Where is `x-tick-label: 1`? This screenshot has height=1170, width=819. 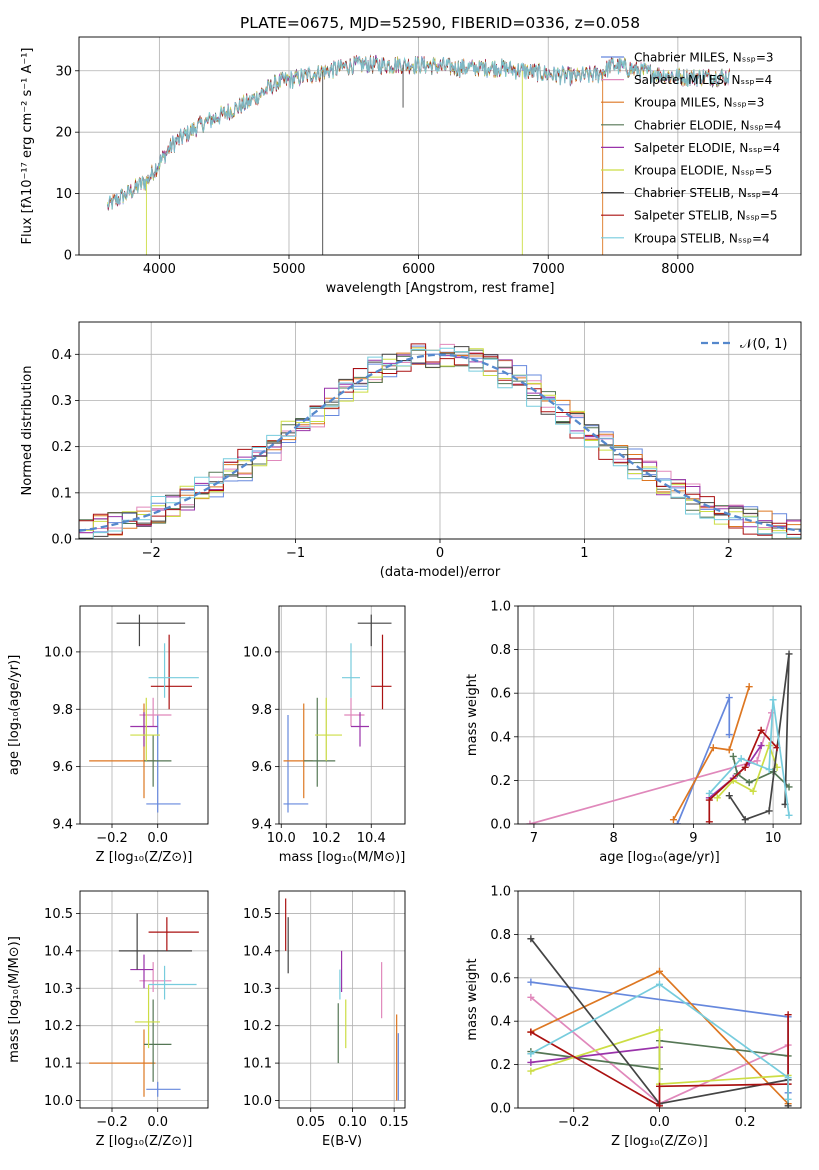
x-tick-label: 1 is located at coordinates (584, 553).